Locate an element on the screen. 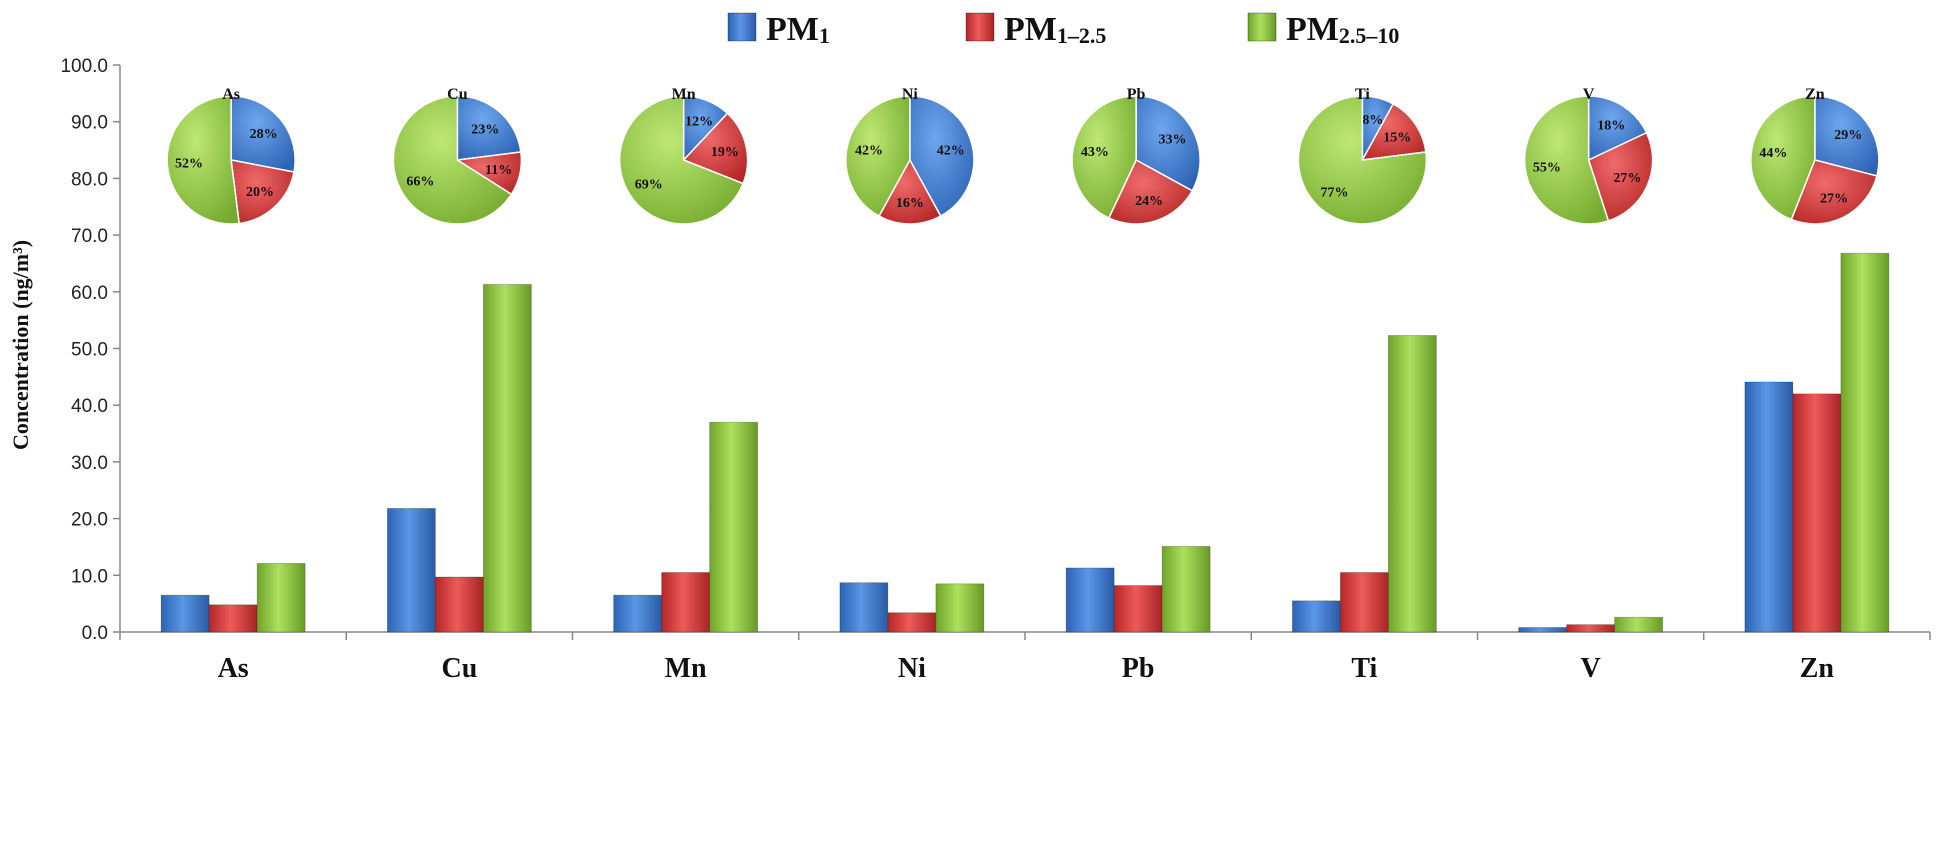 The height and width of the screenshot is (851, 1950). legend-label-subscript: 1–2.5 is located at coordinates (1082, 35).